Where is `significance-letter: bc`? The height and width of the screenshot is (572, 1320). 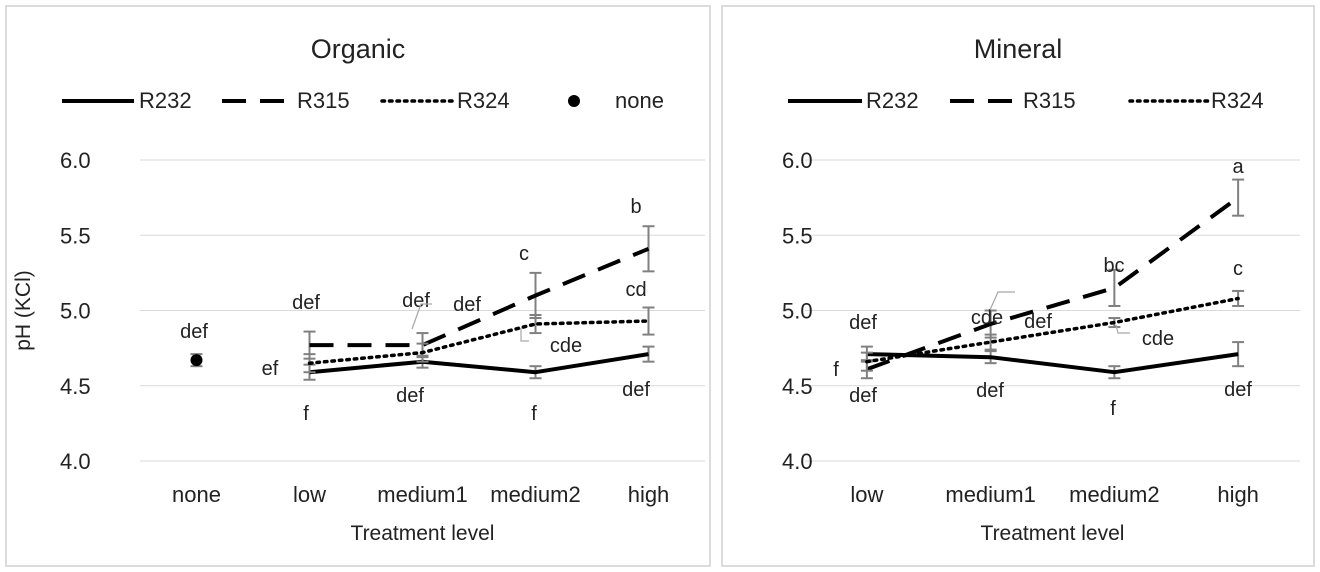
significance-letter: bc is located at coordinates (1113, 266).